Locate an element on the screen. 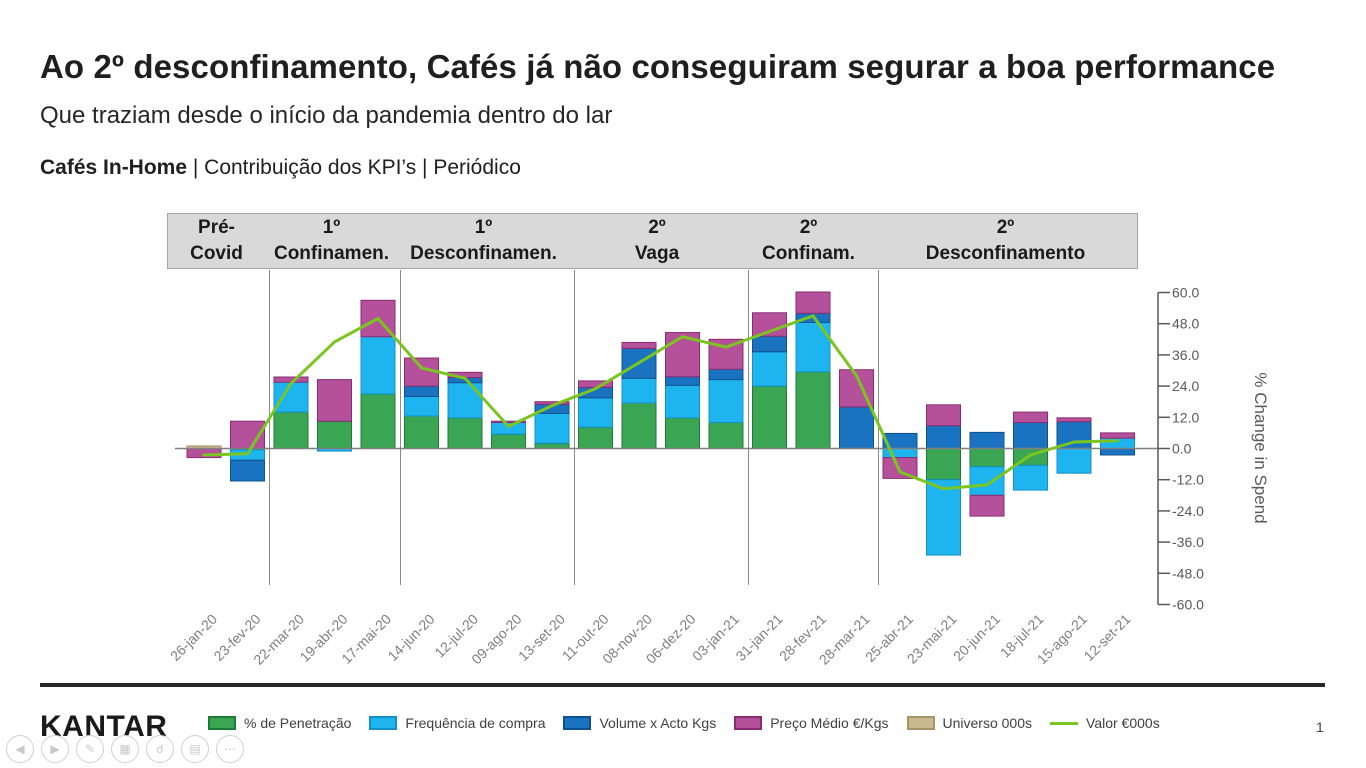  legend-swatch-valor is located at coordinates (1064, 723).